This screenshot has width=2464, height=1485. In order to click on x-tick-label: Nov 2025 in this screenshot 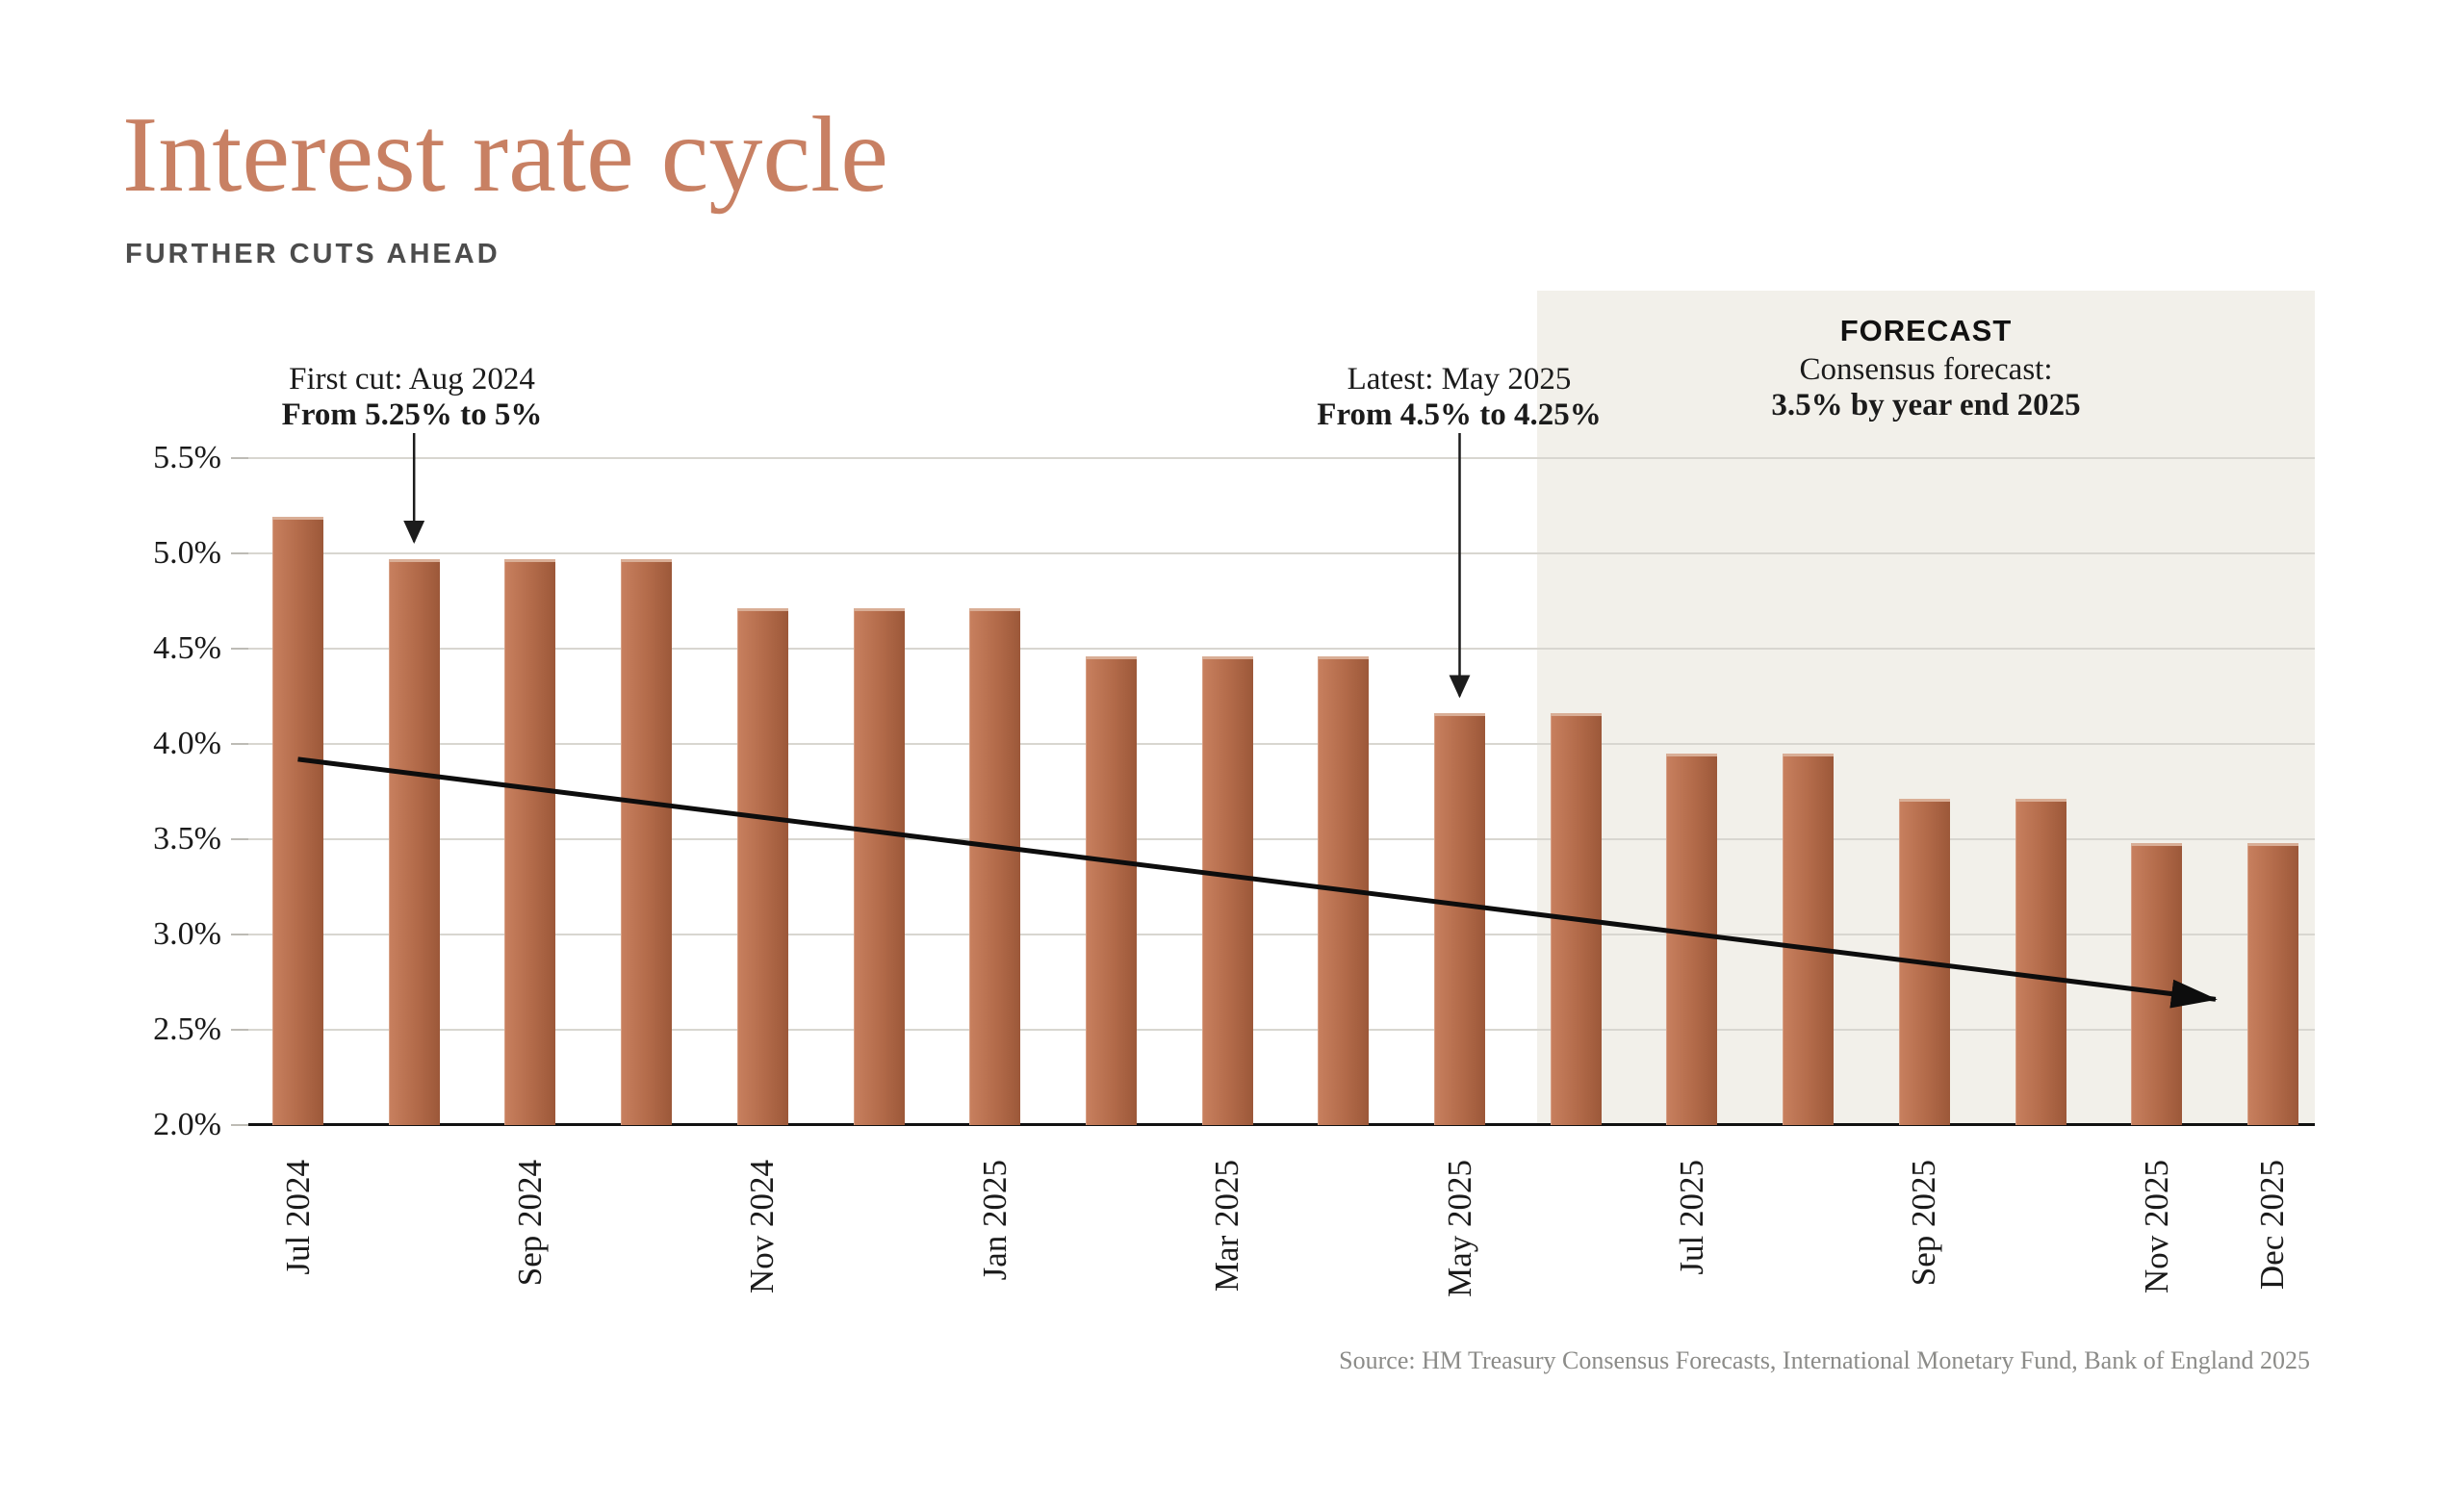, I will do `click(2156, 1227)`.